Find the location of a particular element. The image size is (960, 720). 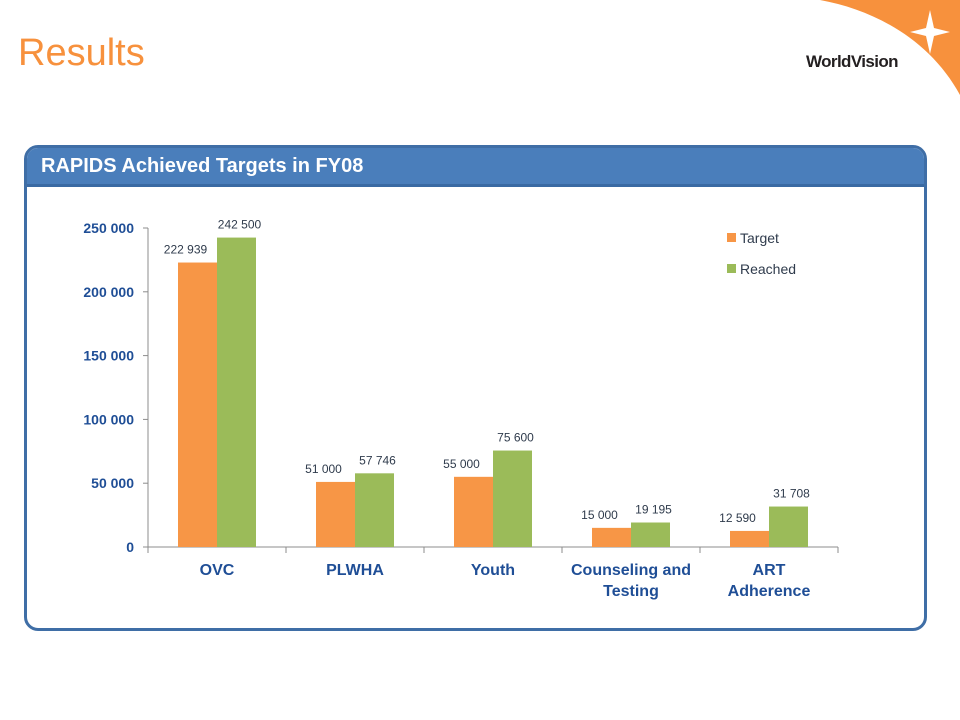

page-title: Results is located at coordinates (81, 53).